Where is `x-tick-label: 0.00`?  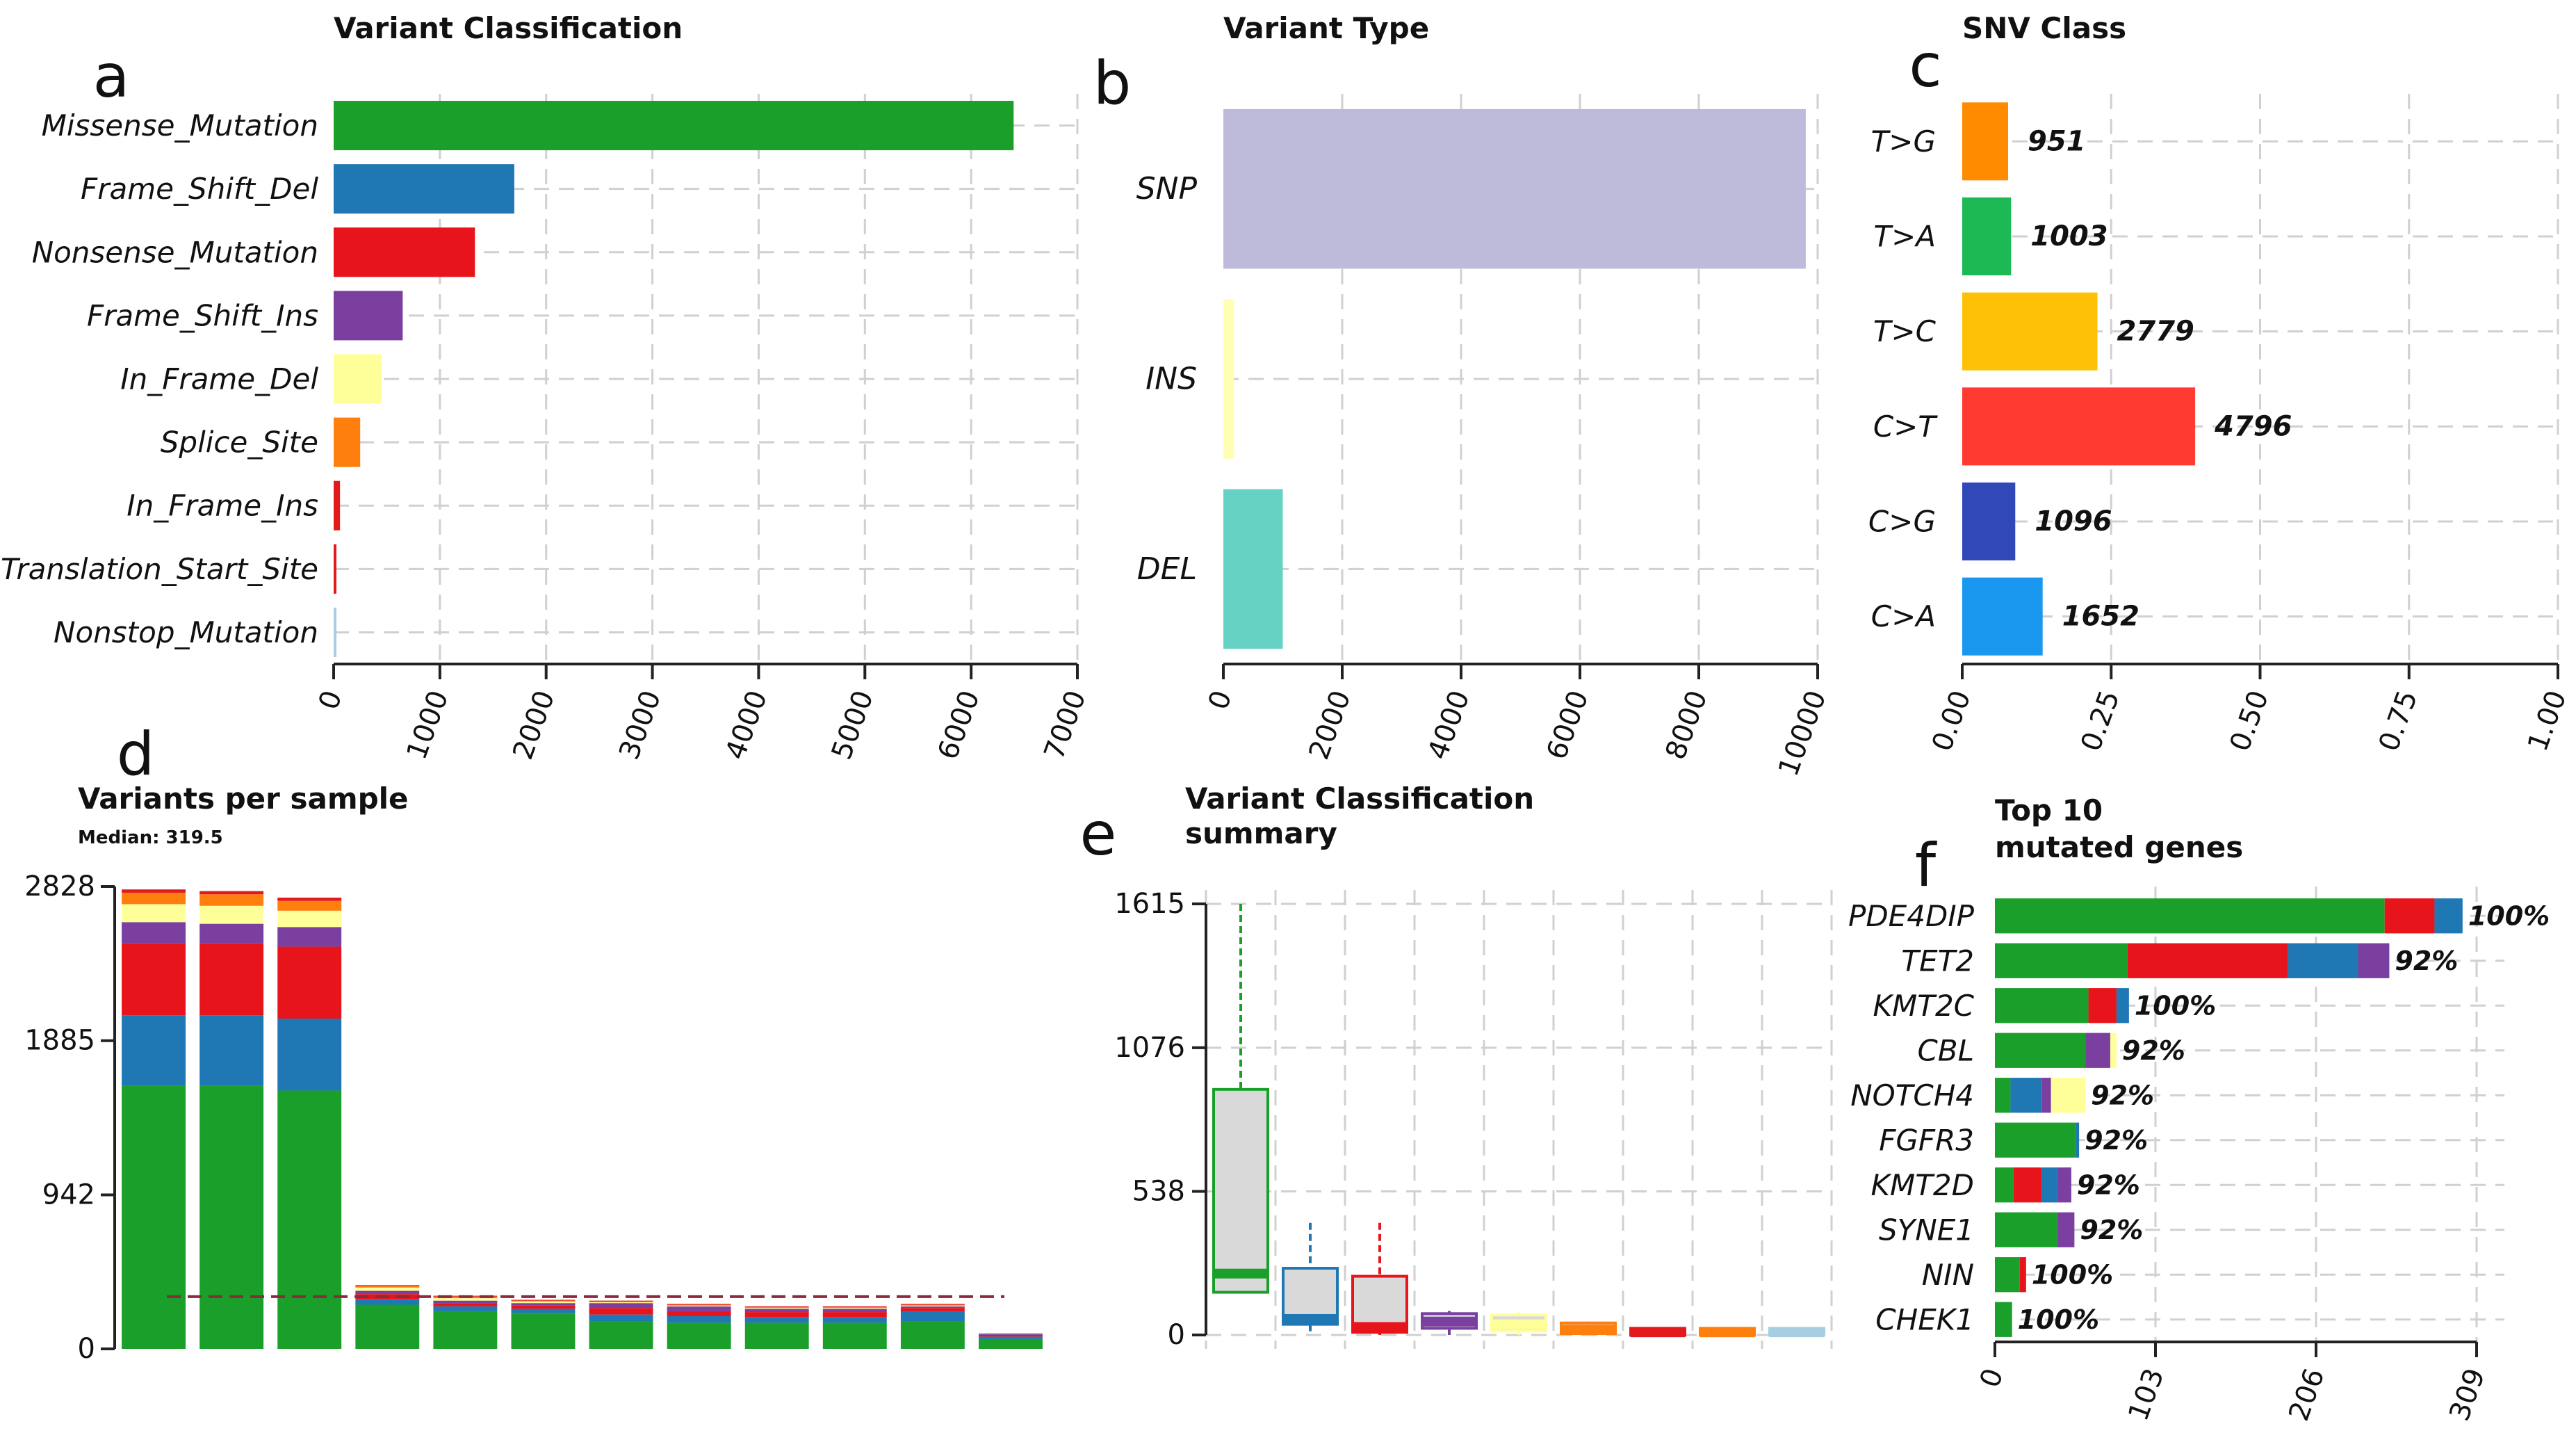
x-tick-label: 0.00 is located at coordinates (1952, 720).